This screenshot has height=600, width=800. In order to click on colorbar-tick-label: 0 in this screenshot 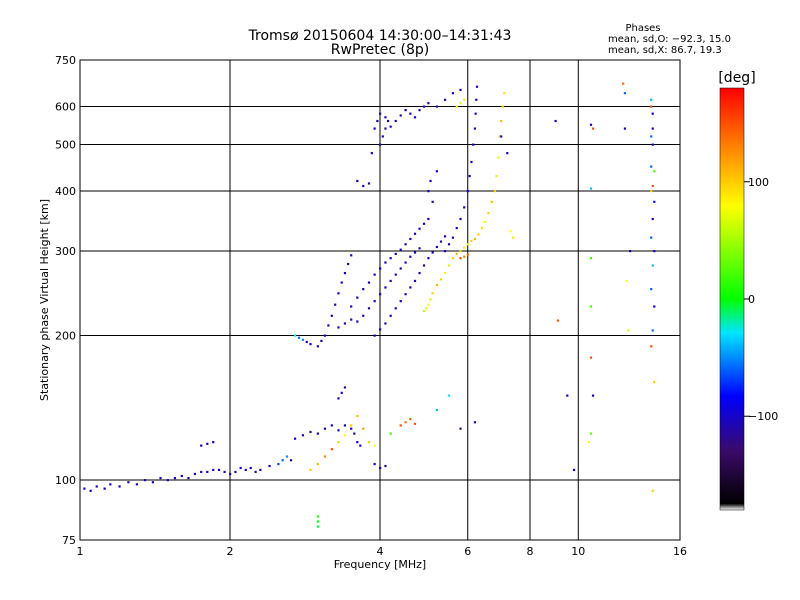, I will do `click(751, 299)`.